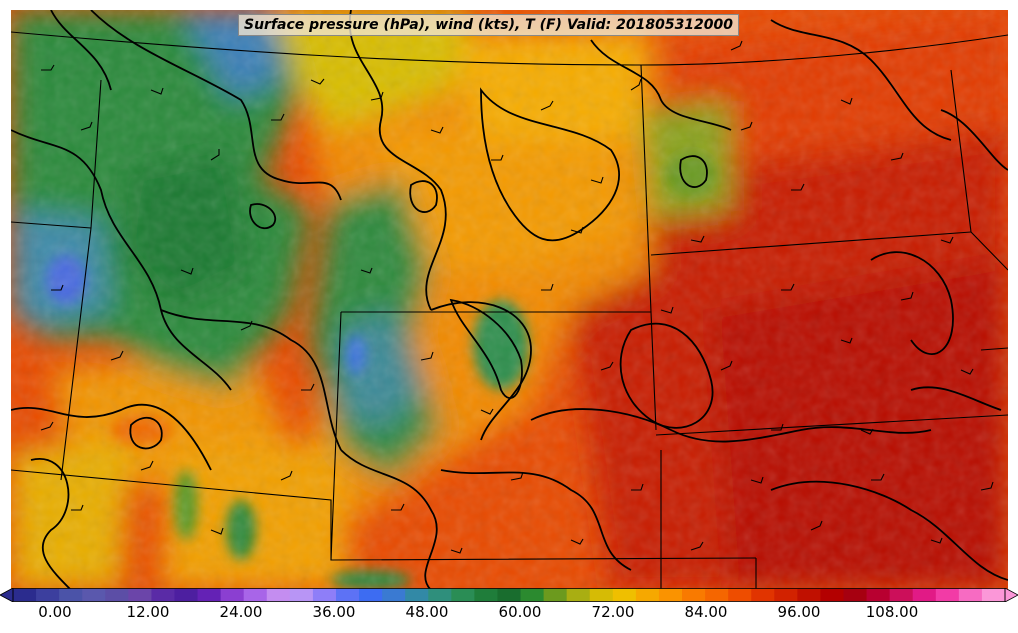 The width and height of the screenshot is (1018, 633). Describe the element at coordinates (427, 612) in the screenshot. I see `colorbar-tick-label: 48.00` at that location.